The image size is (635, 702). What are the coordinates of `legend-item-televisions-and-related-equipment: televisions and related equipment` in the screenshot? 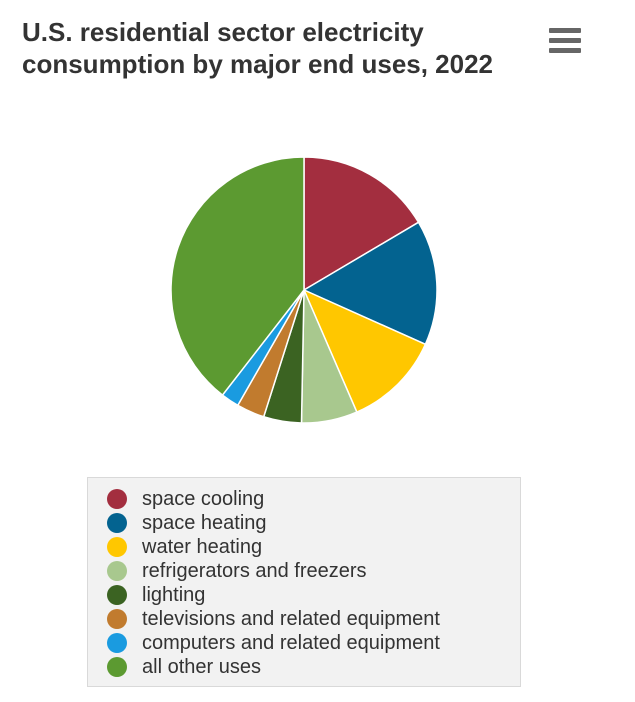 It's located at (304, 619).